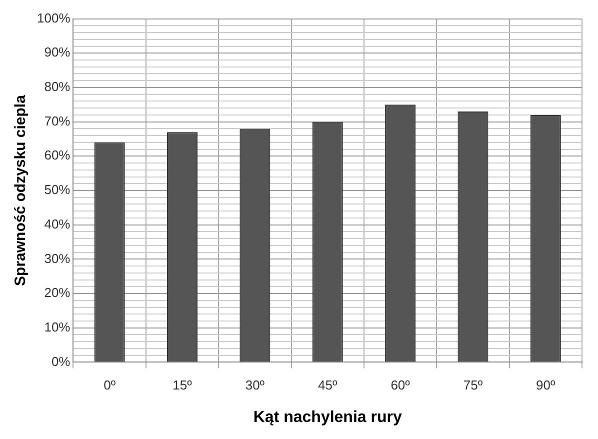  Describe the element at coordinates (61, 361) in the screenshot. I see `y-tick-label: 0%` at that location.